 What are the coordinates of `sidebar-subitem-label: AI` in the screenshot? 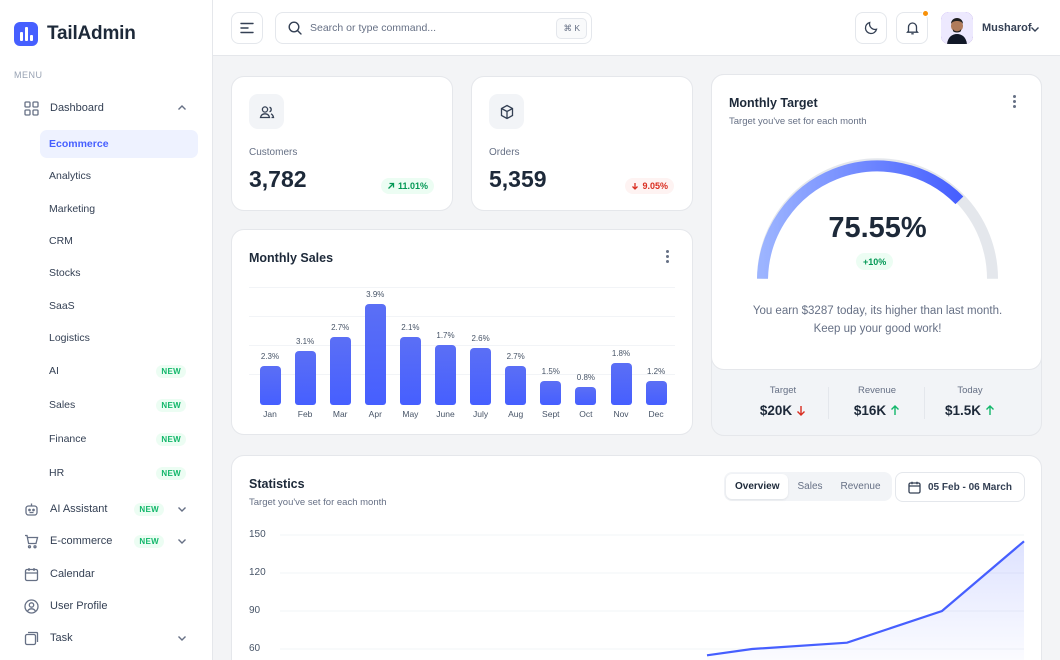 It's located at (54, 371).